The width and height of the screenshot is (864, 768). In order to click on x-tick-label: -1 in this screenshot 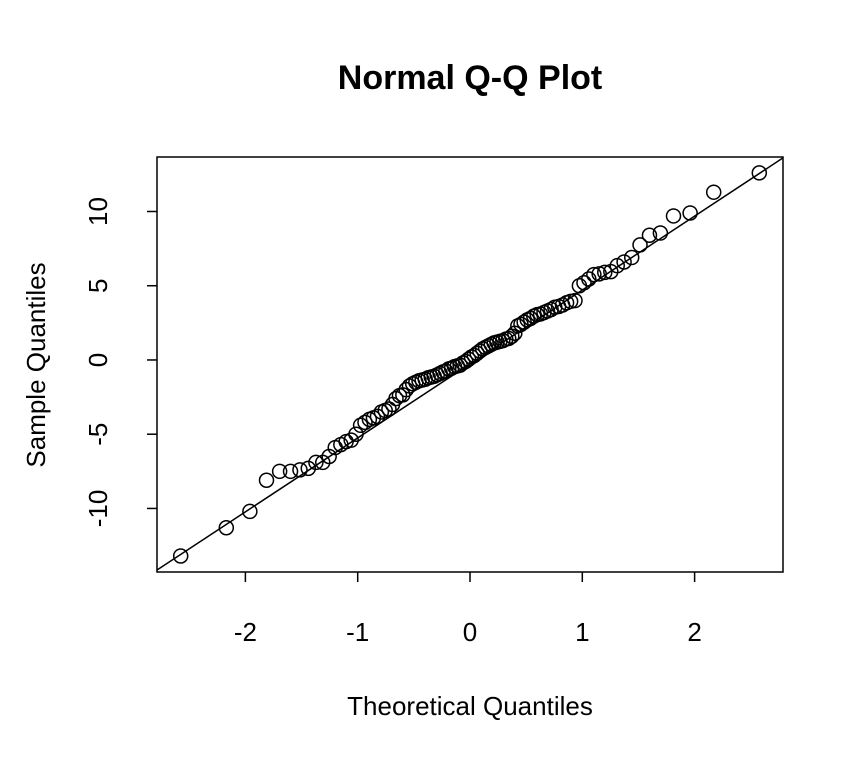, I will do `click(357, 632)`.